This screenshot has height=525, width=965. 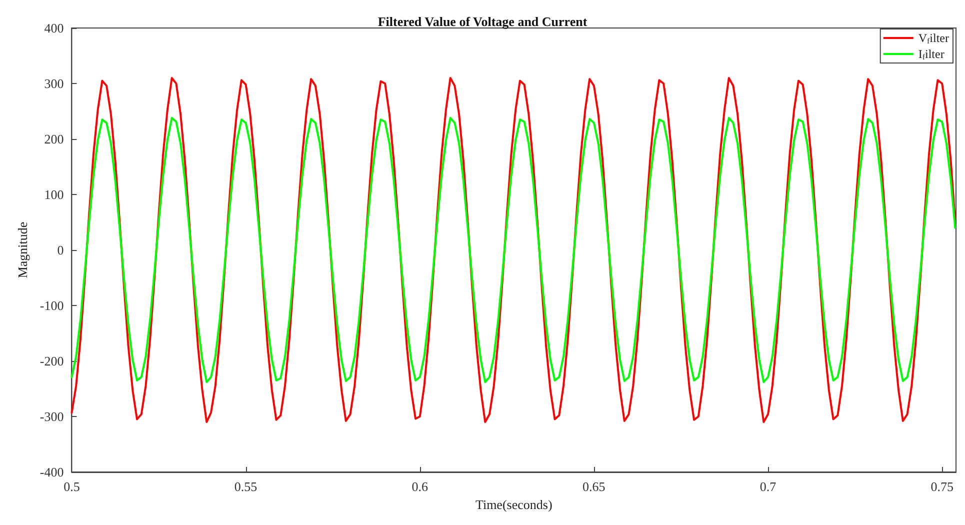 What do you see at coordinates (60, 250) in the screenshot?
I see `y-tick-label: 0` at bounding box center [60, 250].